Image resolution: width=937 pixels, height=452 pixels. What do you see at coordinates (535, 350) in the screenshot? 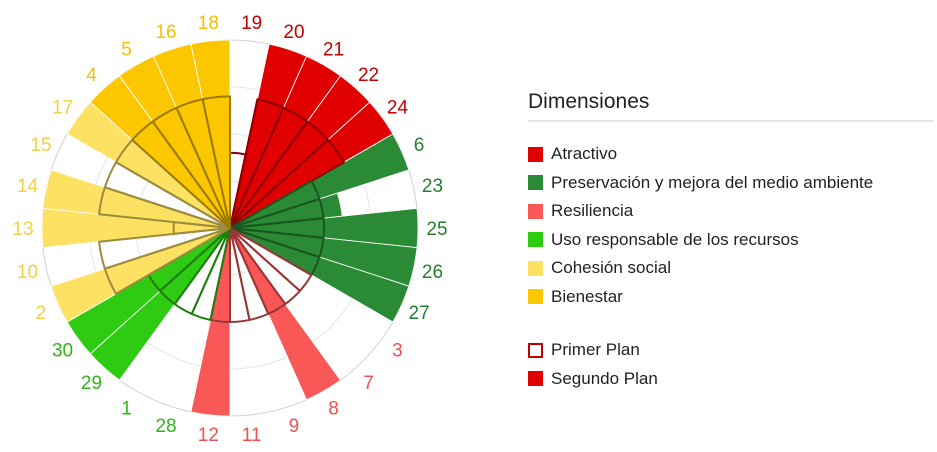
I see `legend-swatch-outline` at bounding box center [535, 350].